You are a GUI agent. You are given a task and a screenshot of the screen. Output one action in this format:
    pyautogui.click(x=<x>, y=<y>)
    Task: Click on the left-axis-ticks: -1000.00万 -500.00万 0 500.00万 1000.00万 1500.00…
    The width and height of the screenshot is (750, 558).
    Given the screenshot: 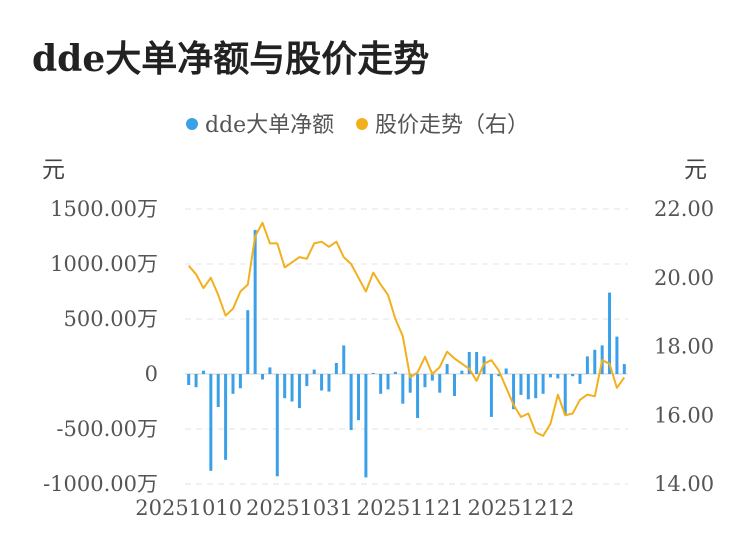 What is the action you would take?
    pyautogui.click(x=100, y=346)
    